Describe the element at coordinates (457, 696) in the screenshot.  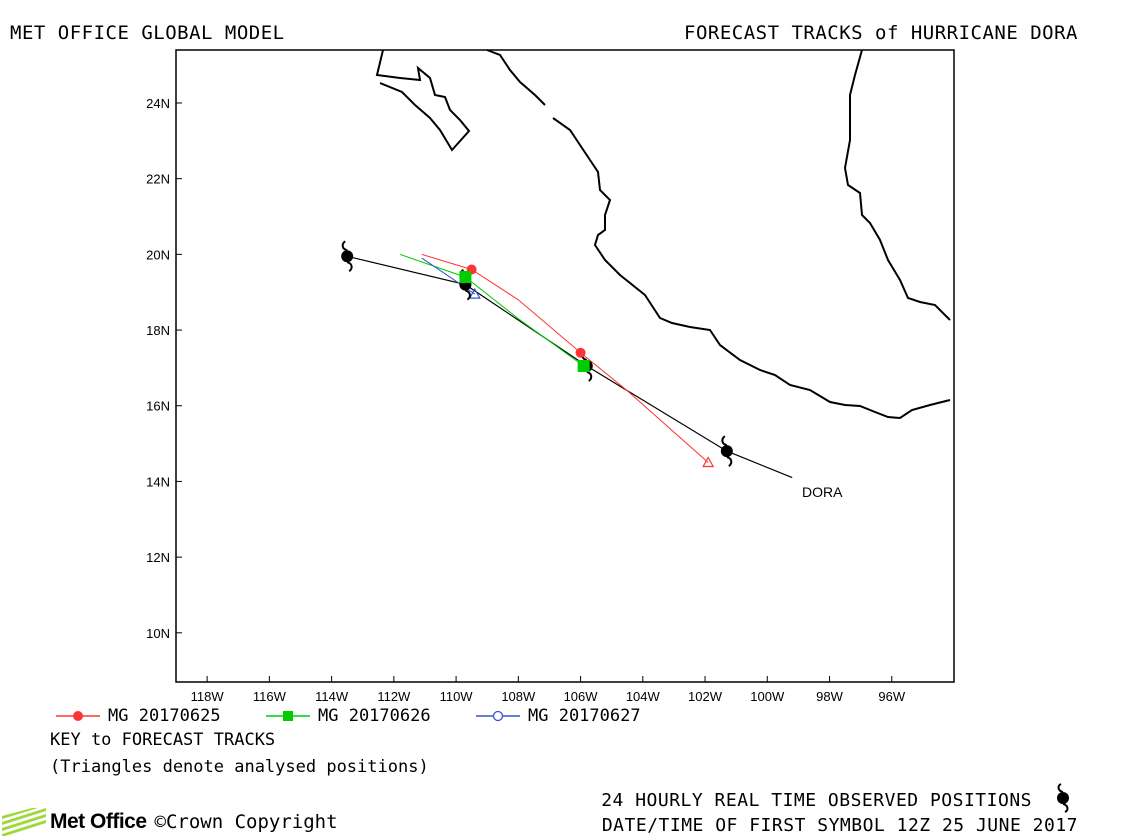
I see `lon-tick-label: 110W` at that location.